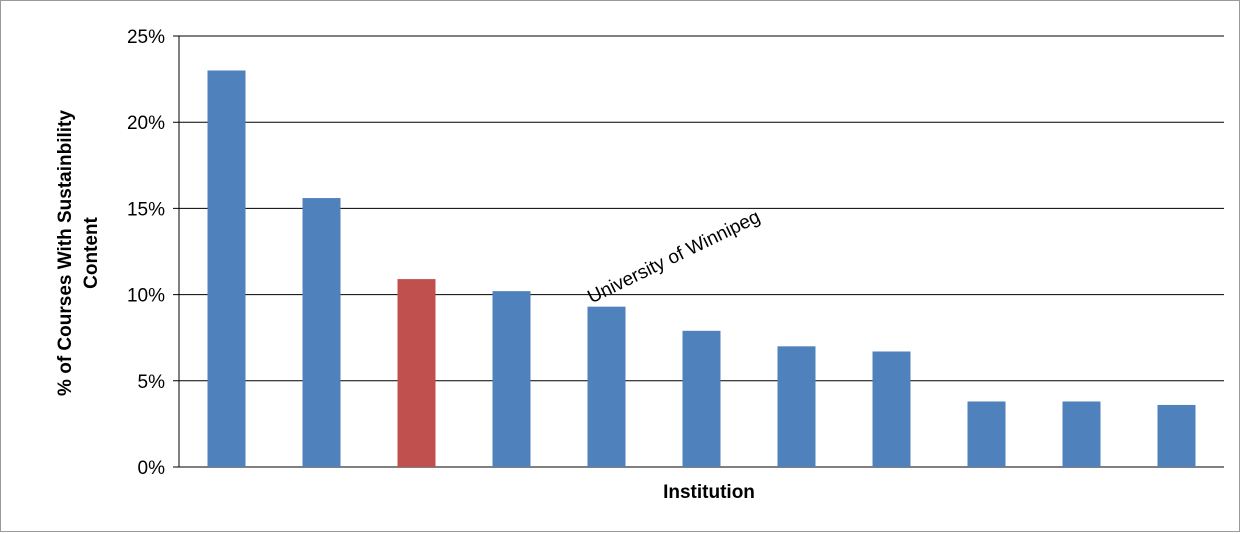 Image resolution: width=1241 pixels, height=534 pixels. Describe the element at coordinates (146, 296) in the screenshot. I see `y-tick-label: 10%` at that location.